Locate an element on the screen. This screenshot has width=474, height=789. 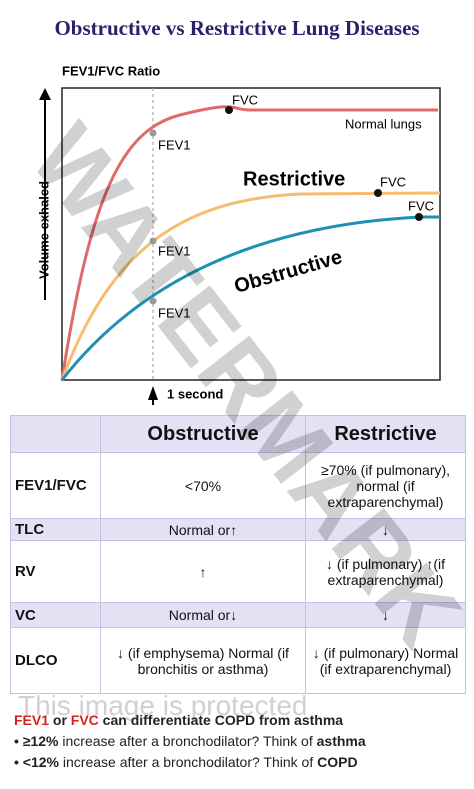
time-label: 1 second is located at coordinates (195, 393).